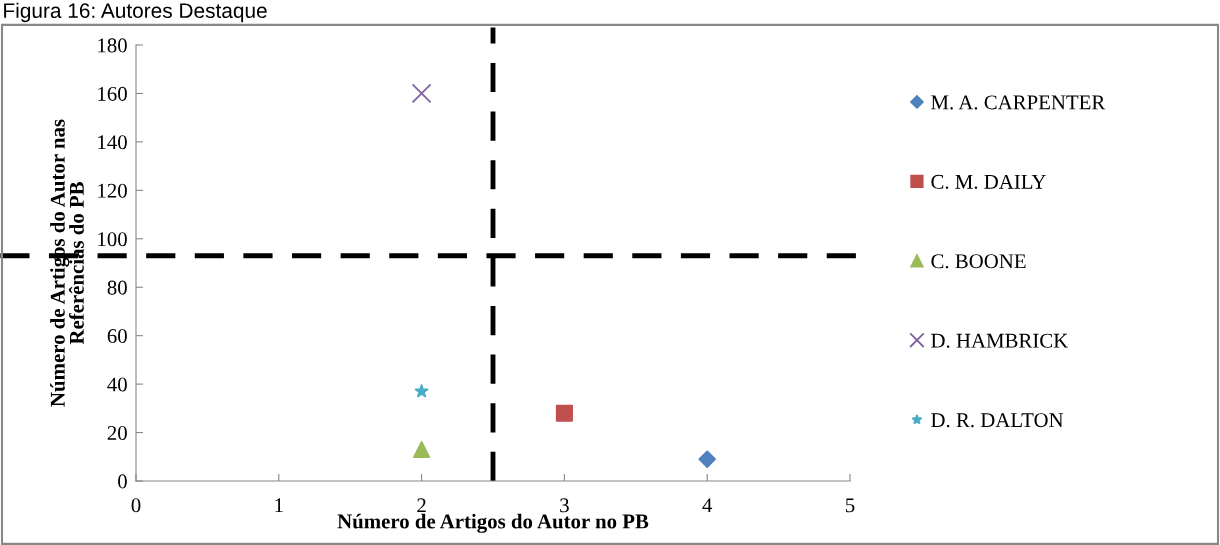 Image resolution: width=1220 pixels, height=545 pixels. Describe the element at coordinates (112, 190) in the screenshot. I see `y-tick-label: 120` at that location.